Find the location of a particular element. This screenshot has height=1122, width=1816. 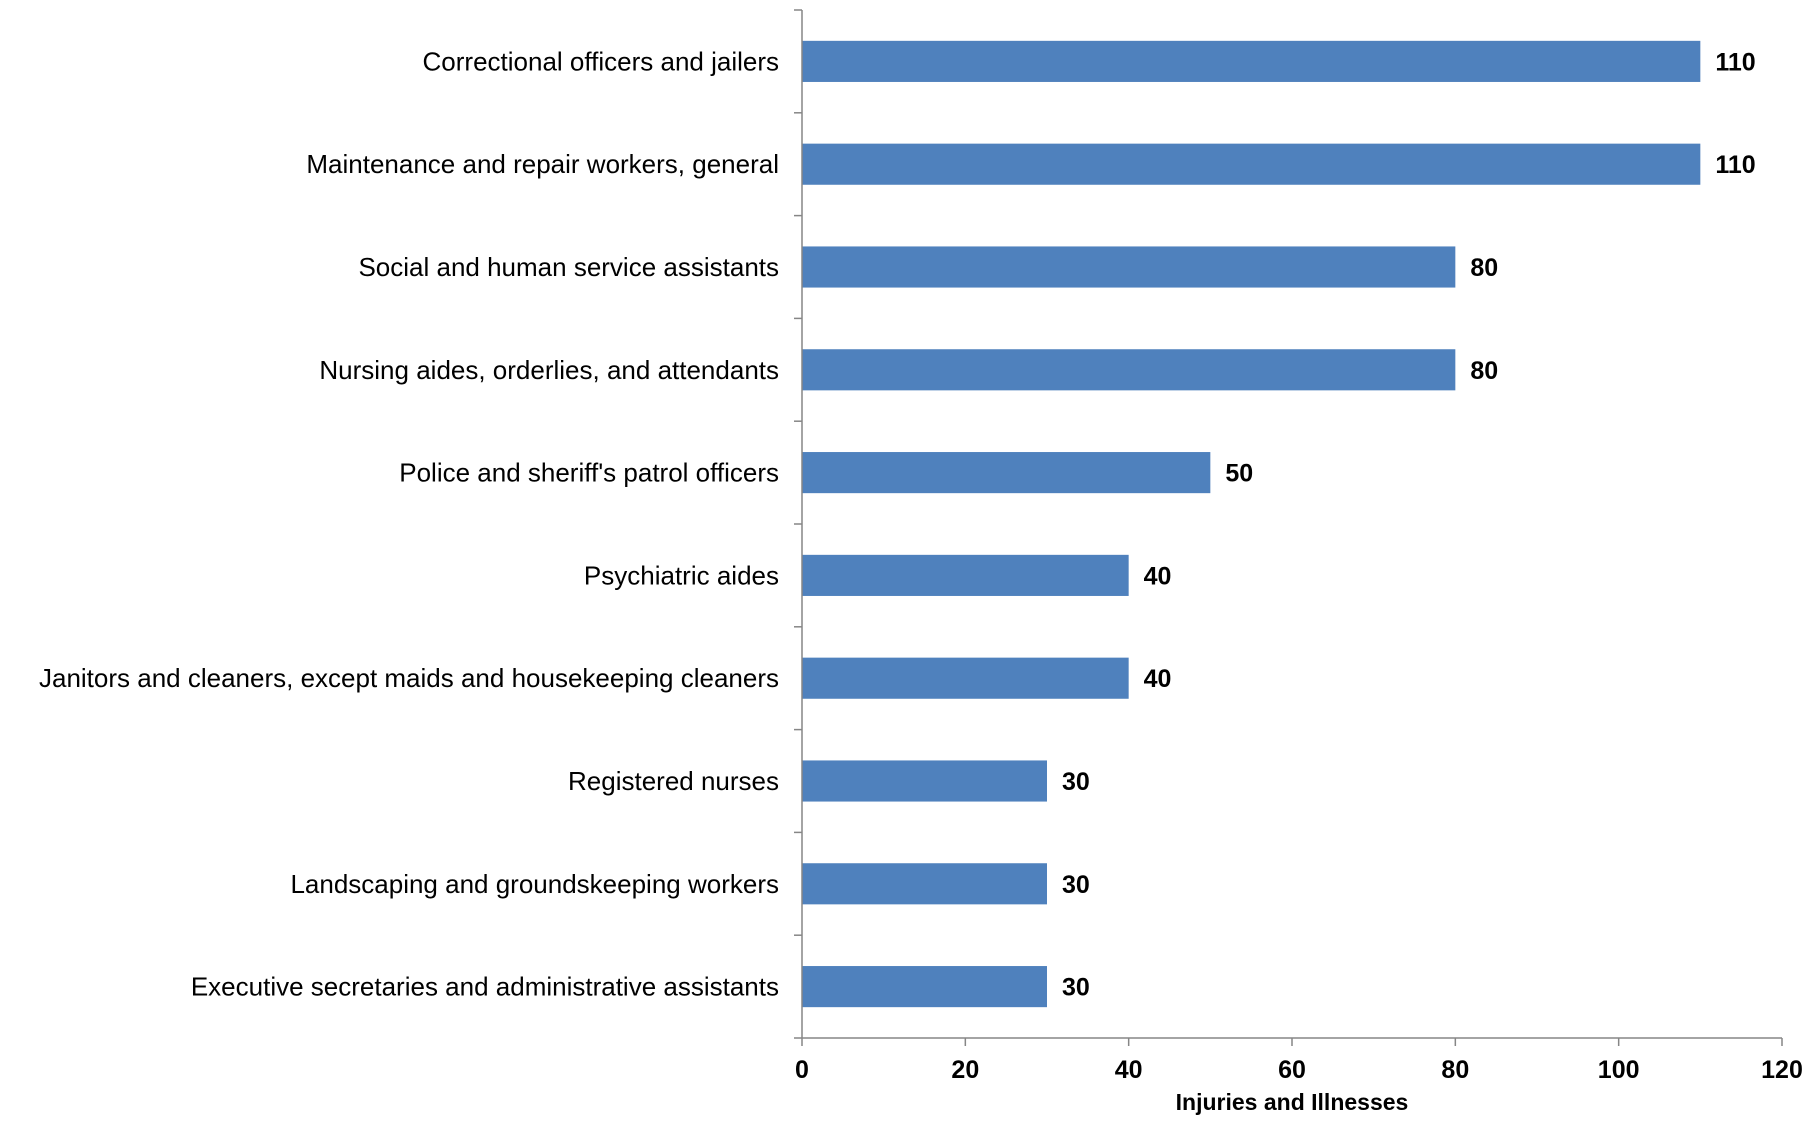

data-label-2: 110 is located at coordinates (1735, 165).